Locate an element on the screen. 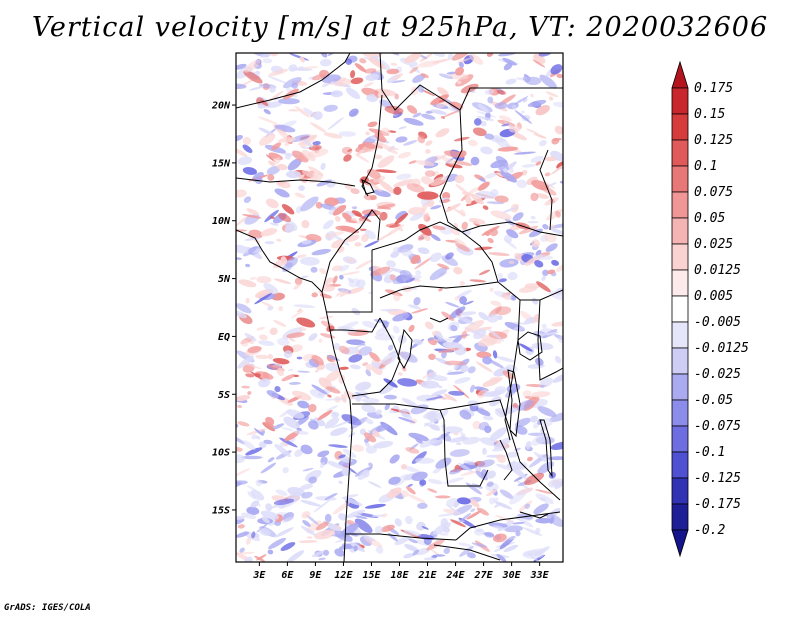 The image size is (800, 618). colorbar-label: 0.075 is located at coordinates (713, 192).